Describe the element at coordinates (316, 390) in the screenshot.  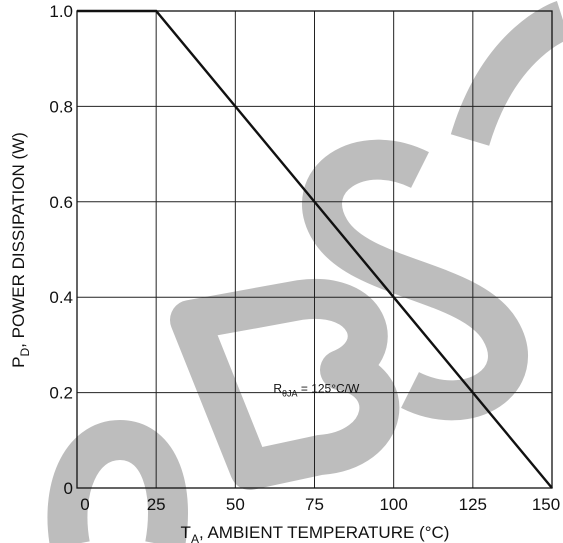
I see `thermal-resistance-label: RθJA = 125°C/W` at that location.